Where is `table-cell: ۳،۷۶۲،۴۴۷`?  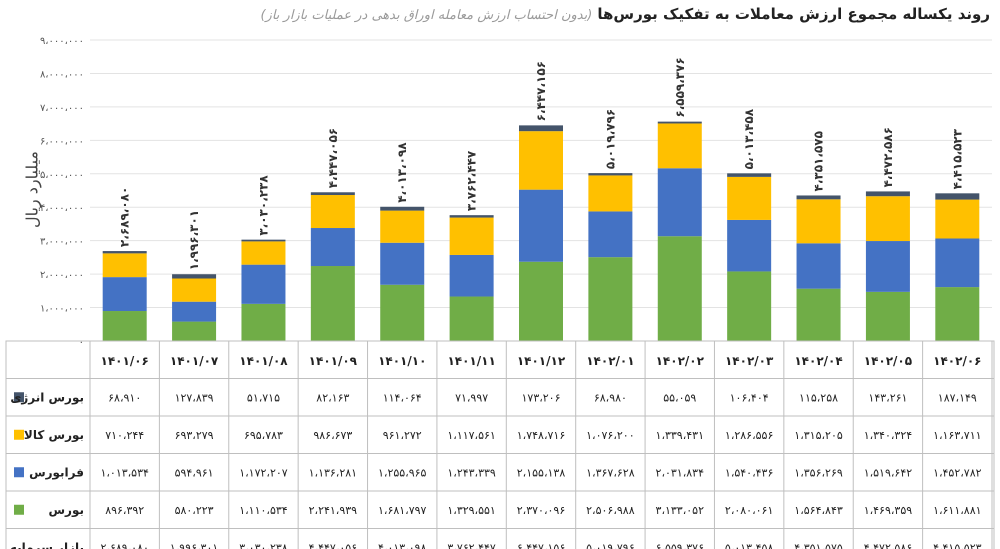
table-cell: ۳،۷۶۲،۴۴۷ is located at coordinates (471, 545).